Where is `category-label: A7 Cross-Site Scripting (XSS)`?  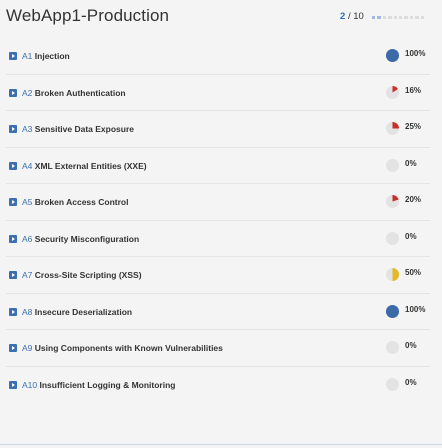 category-label: A7 Cross-Site Scripting (XSS) is located at coordinates (82, 275).